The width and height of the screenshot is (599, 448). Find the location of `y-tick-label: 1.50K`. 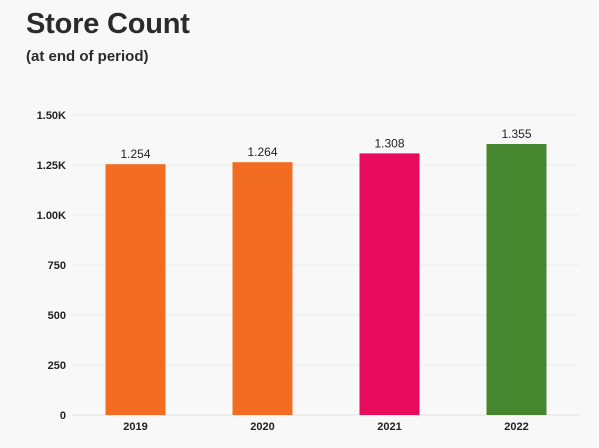

y-tick-label: 1.50K is located at coordinates (51, 116).